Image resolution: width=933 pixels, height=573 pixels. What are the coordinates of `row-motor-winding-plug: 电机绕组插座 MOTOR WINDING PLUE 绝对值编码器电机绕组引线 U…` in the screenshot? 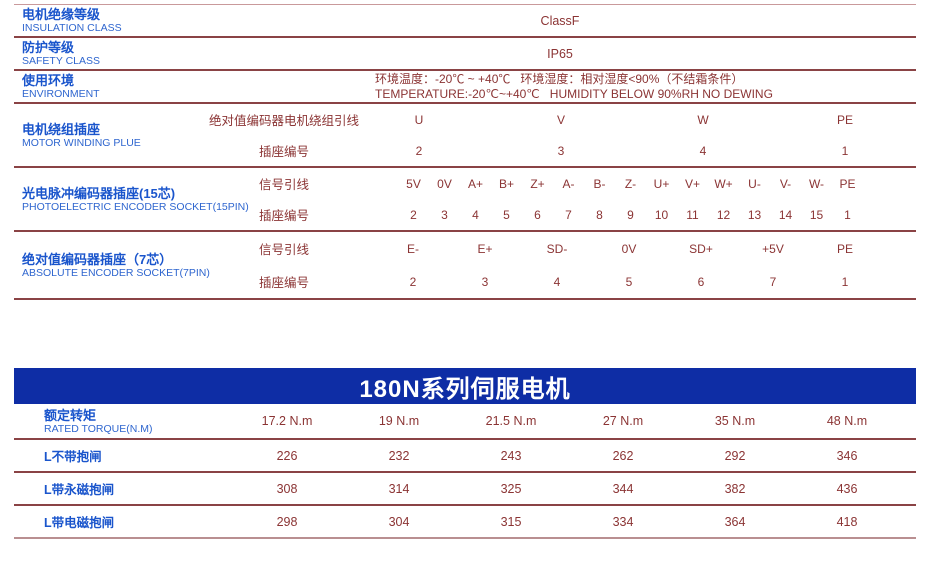 It's located at (465, 136).